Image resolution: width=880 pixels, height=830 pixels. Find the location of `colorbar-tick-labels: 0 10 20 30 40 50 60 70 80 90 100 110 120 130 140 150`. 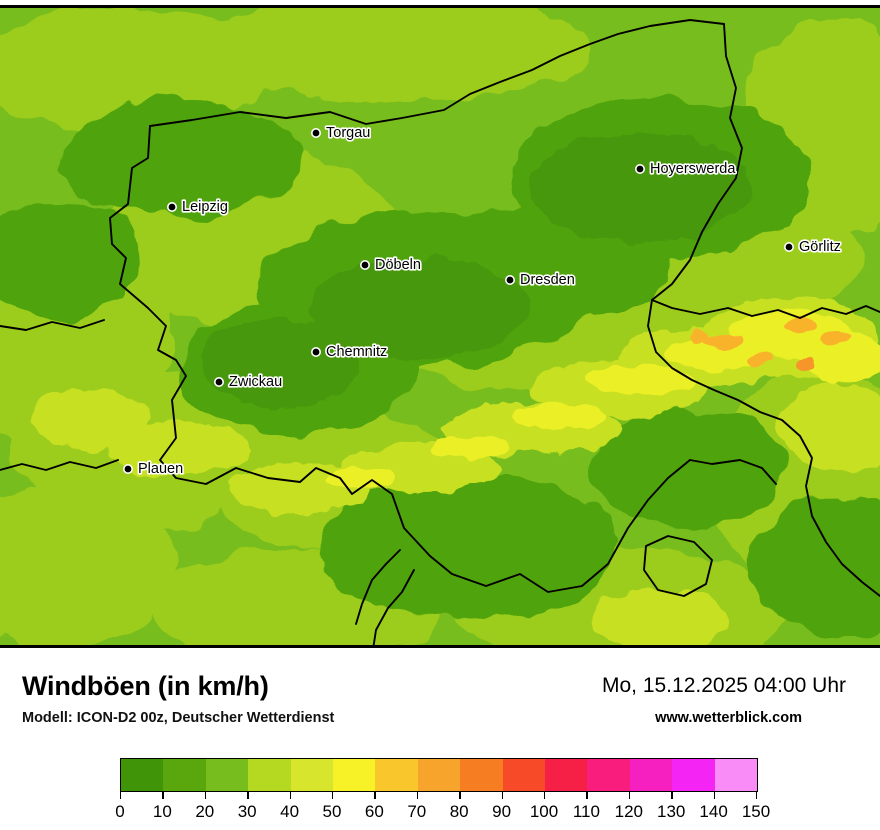

colorbar-tick-labels: 0 10 20 30 40 50 60 70 80 90 100 110 120 130 140 150 is located at coordinates (442, 814).